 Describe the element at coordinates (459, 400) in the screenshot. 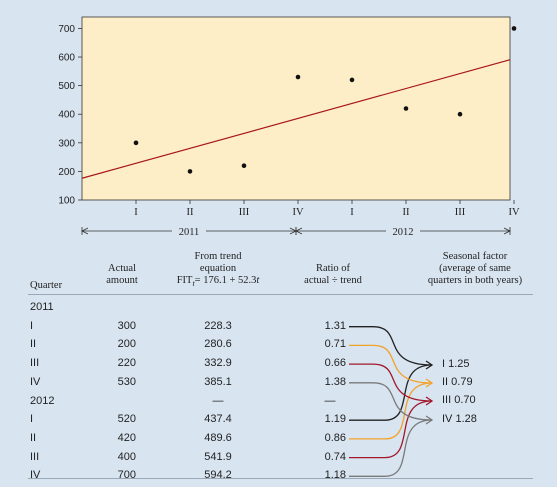

I see `seasonal-factor-label: III 0.70` at that location.